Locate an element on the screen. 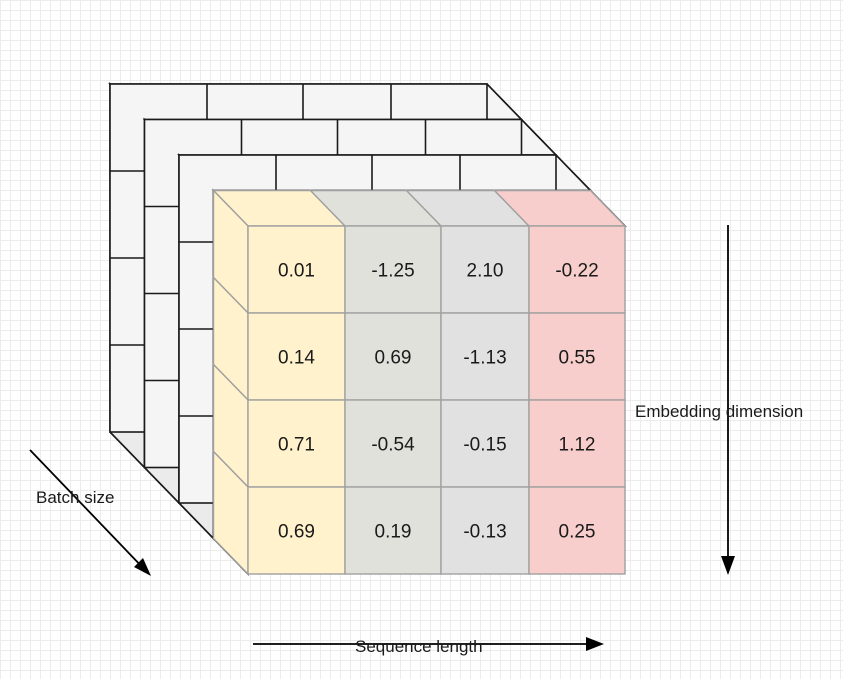 This screenshot has width=843, height=679. value-cell-text: 0.14 is located at coordinates (296, 358).